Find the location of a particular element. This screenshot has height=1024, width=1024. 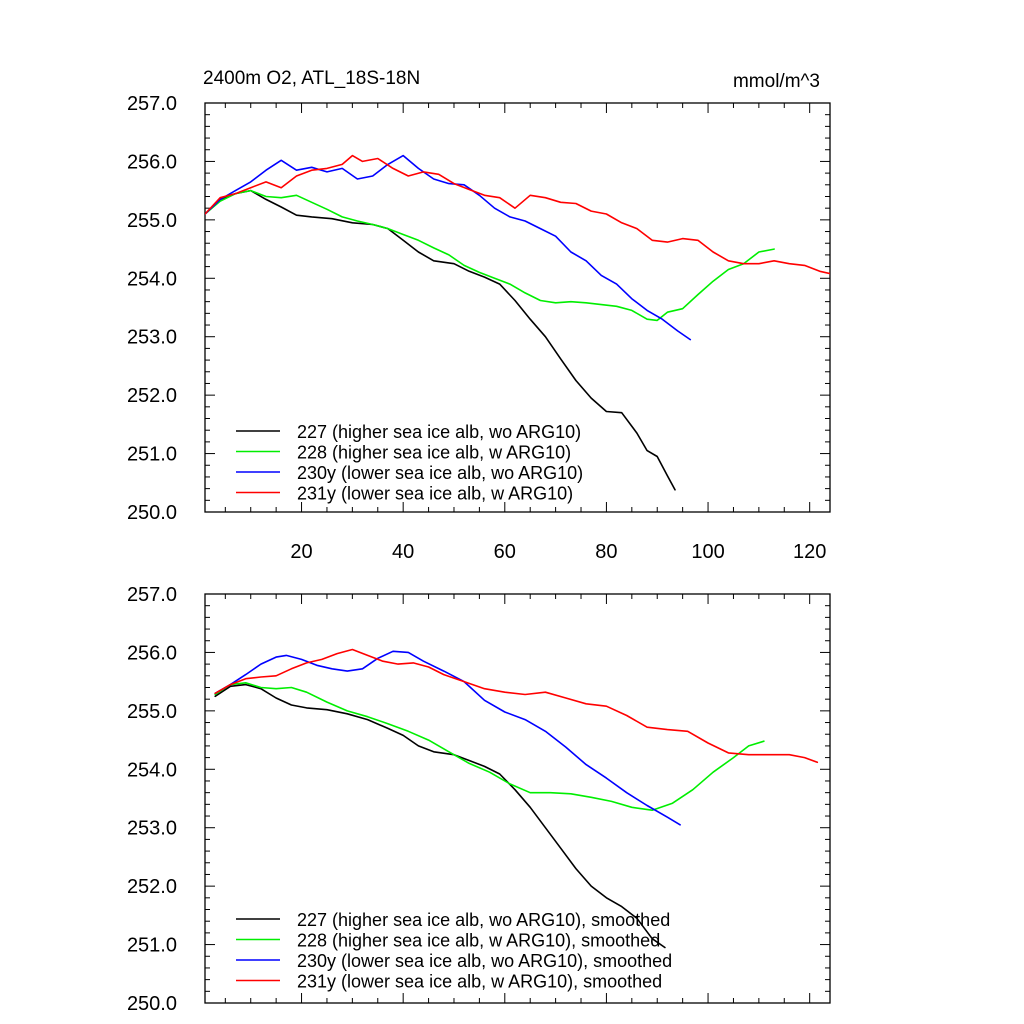

legend-label: 228 (higher sea ice alb, w ARG10) is located at coordinates (434, 453).